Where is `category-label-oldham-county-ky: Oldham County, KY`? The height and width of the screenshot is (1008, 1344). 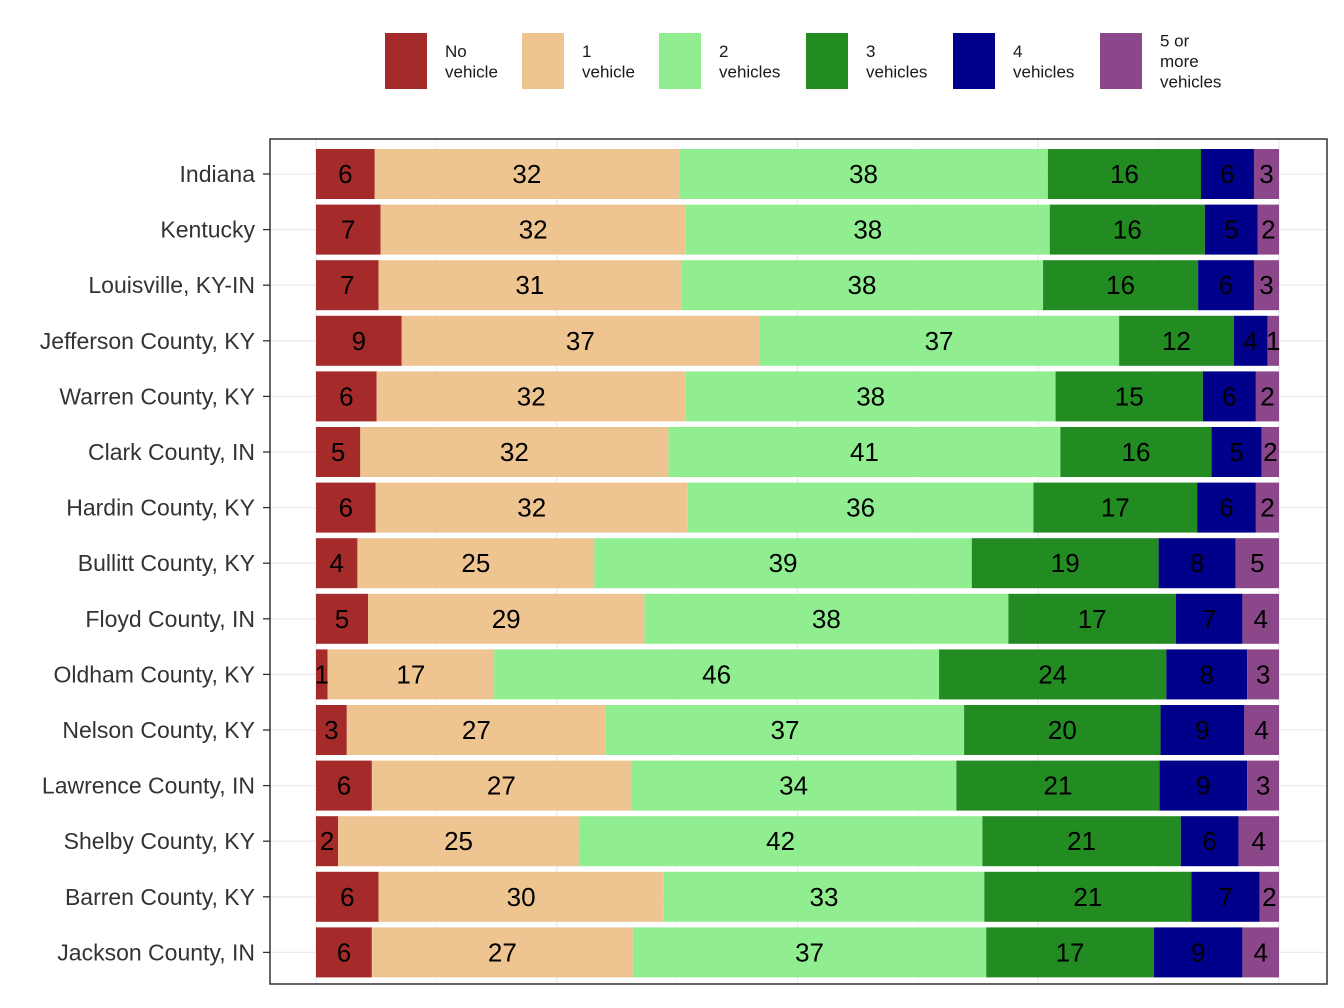
category-label-oldham-county-ky: Oldham County, KY is located at coordinates (154, 674).